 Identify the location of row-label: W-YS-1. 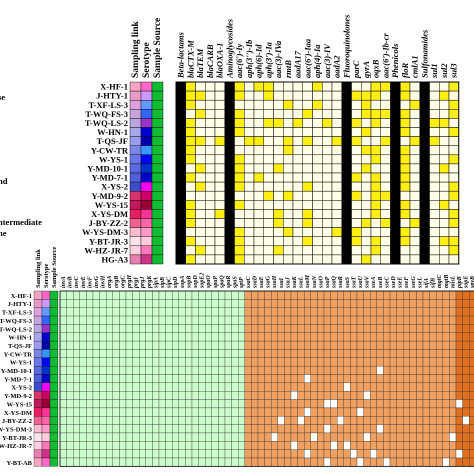
(21, 363).